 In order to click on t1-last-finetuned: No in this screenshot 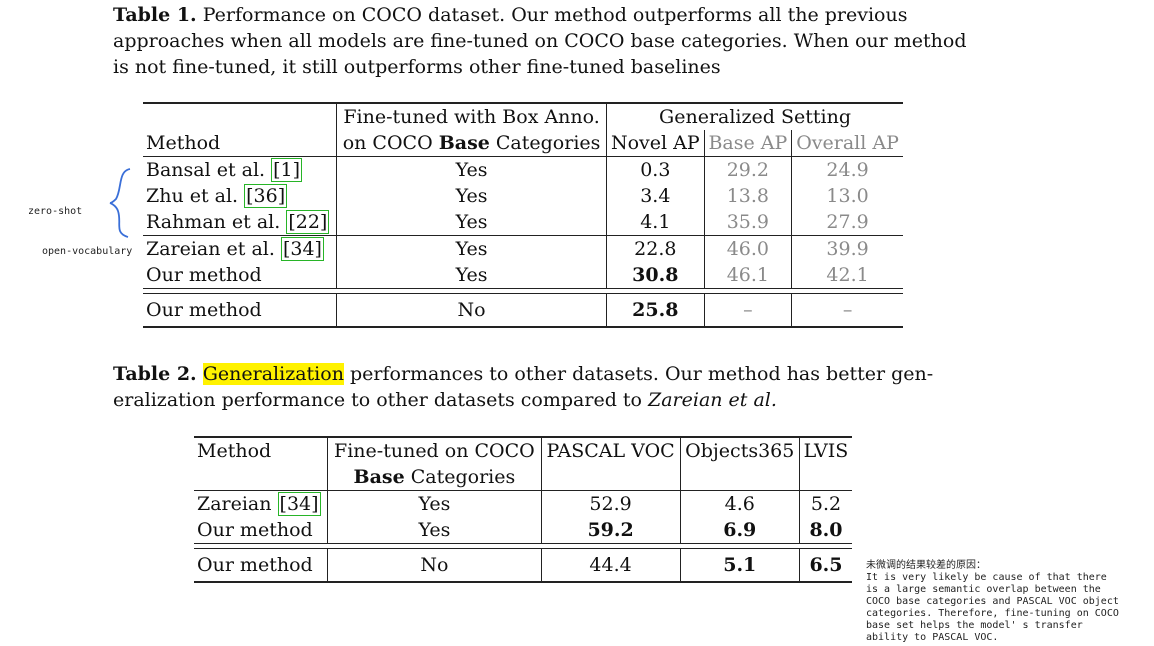, I will do `click(472, 310)`.